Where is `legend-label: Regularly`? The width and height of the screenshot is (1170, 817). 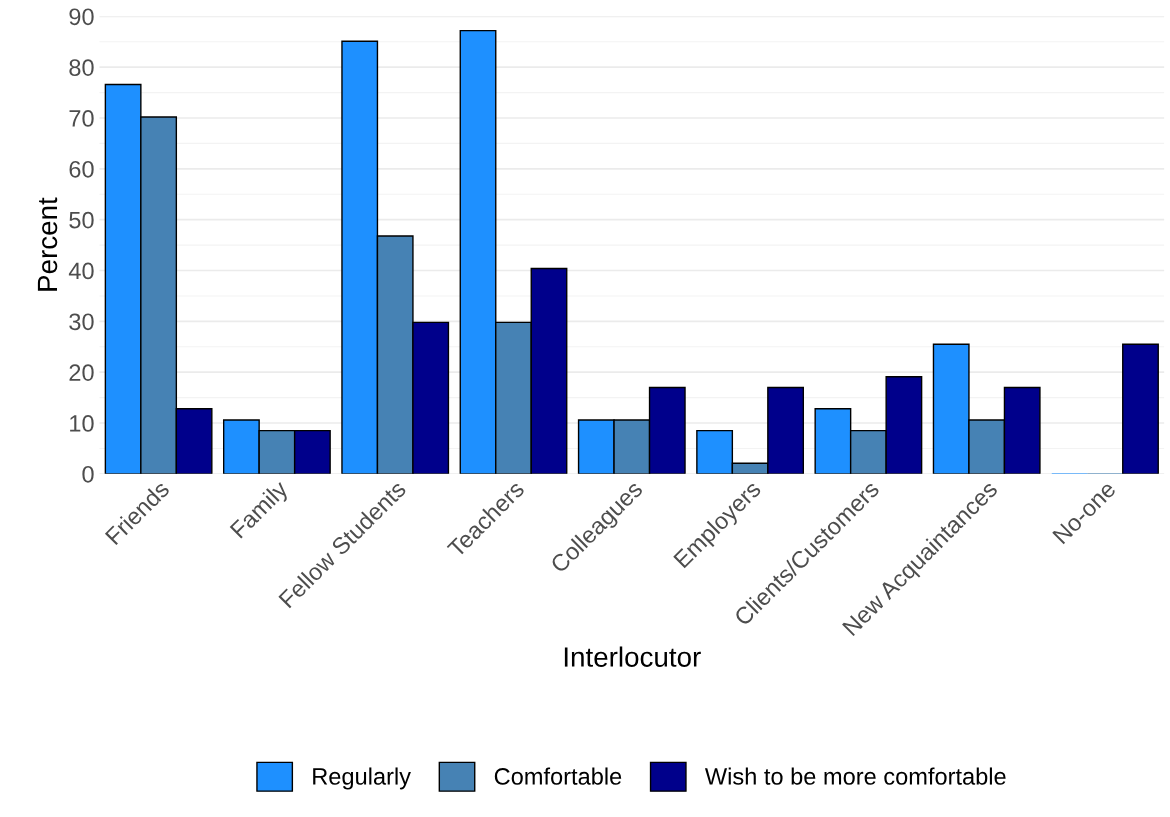
legend-label: Regularly is located at coordinates (362, 778).